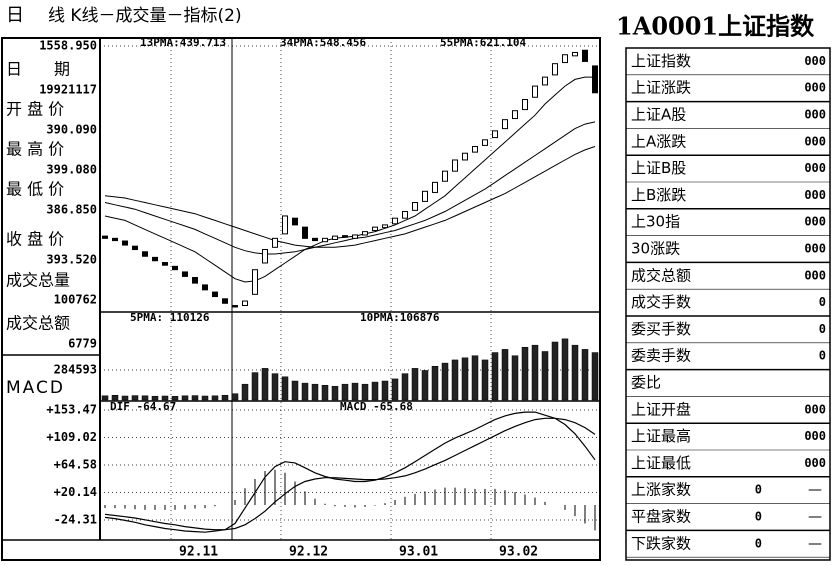 The height and width of the screenshot is (565, 834). What do you see at coordinates (35, 388) in the screenshot?
I see `macd-label: MACD` at bounding box center [35, 388].